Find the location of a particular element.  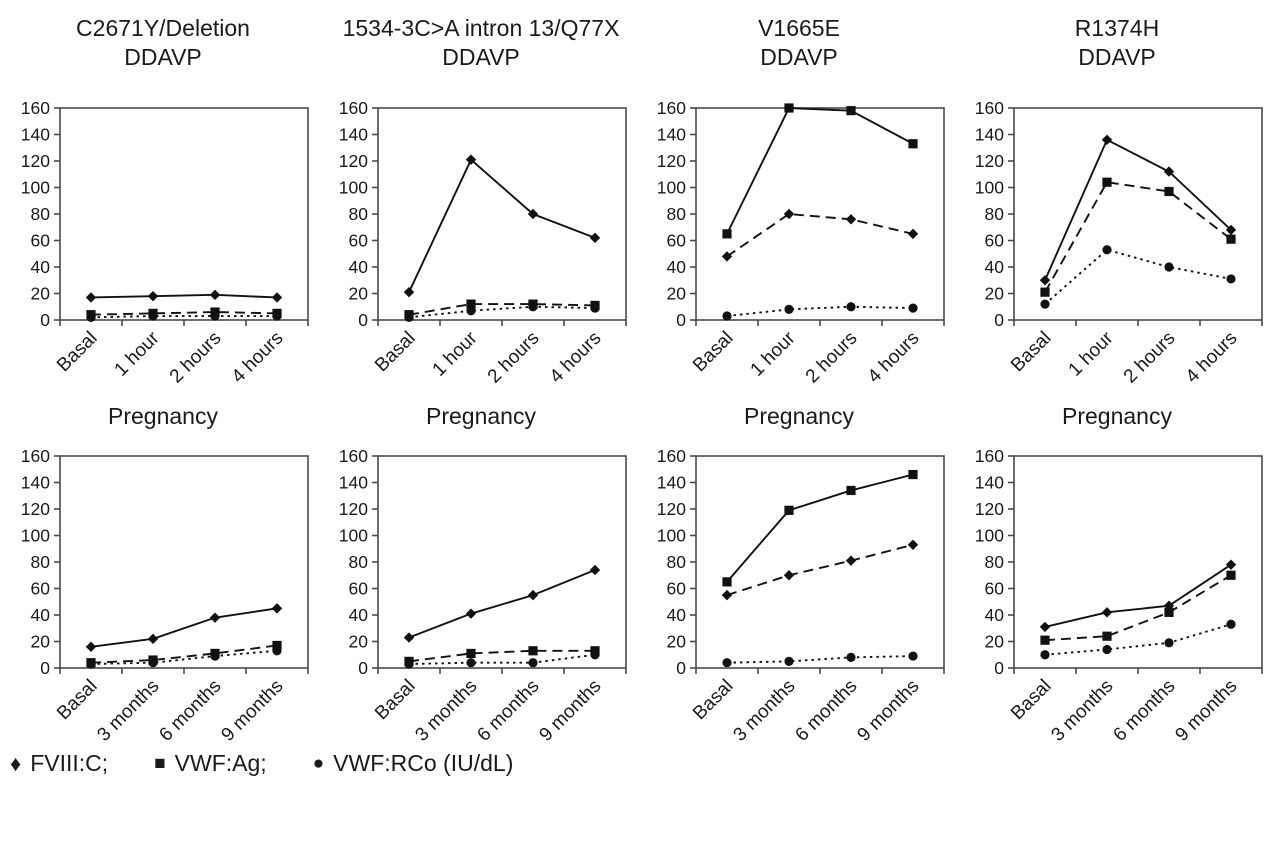

chart-title: Pregnancy is located at coordinates (481, 414).